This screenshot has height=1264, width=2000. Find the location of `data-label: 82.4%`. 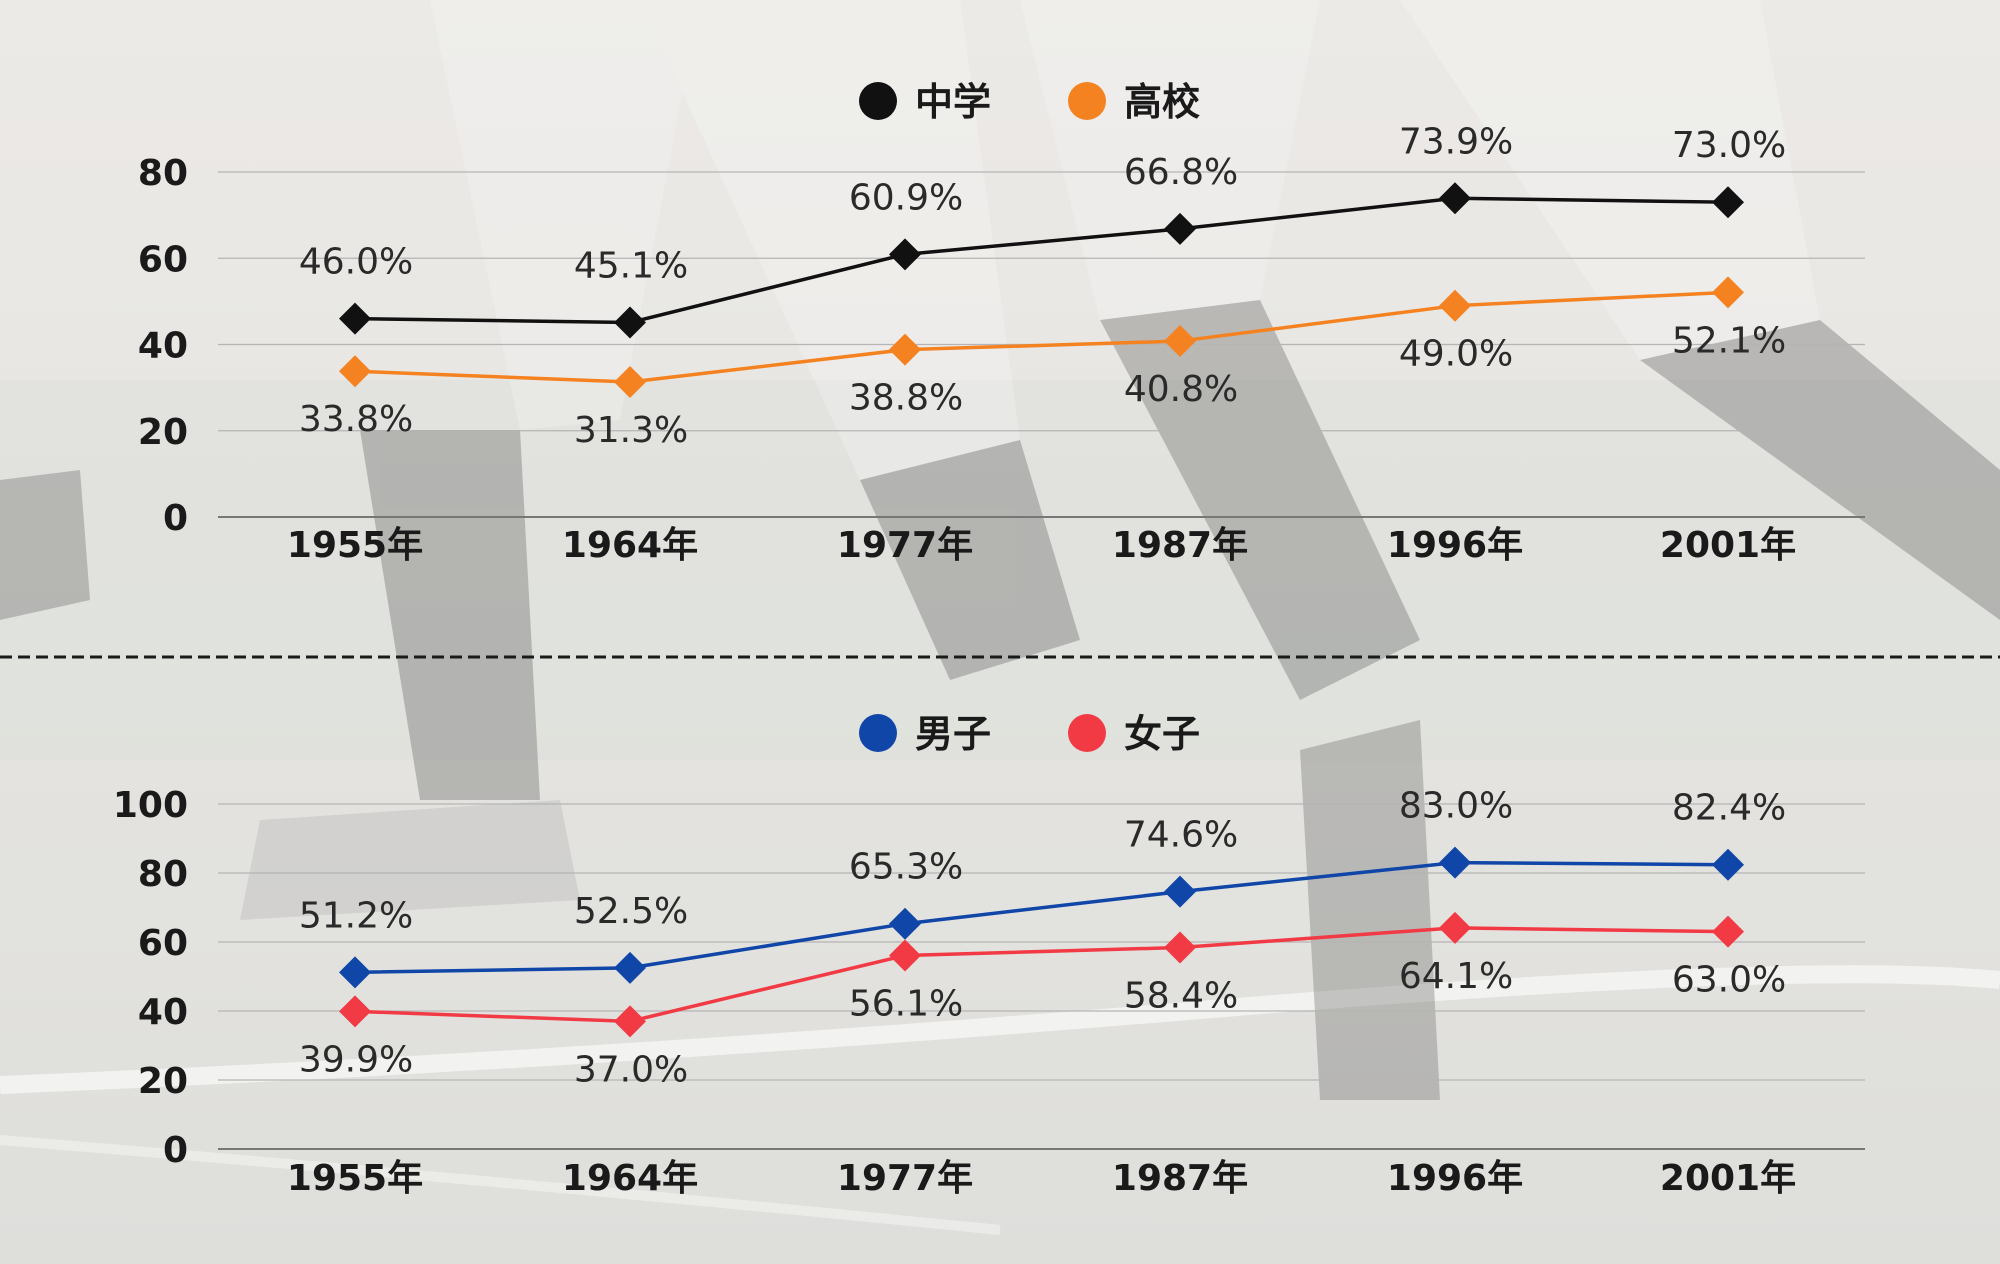

data-label: 82.4% is located at coordinates (1729, 808).